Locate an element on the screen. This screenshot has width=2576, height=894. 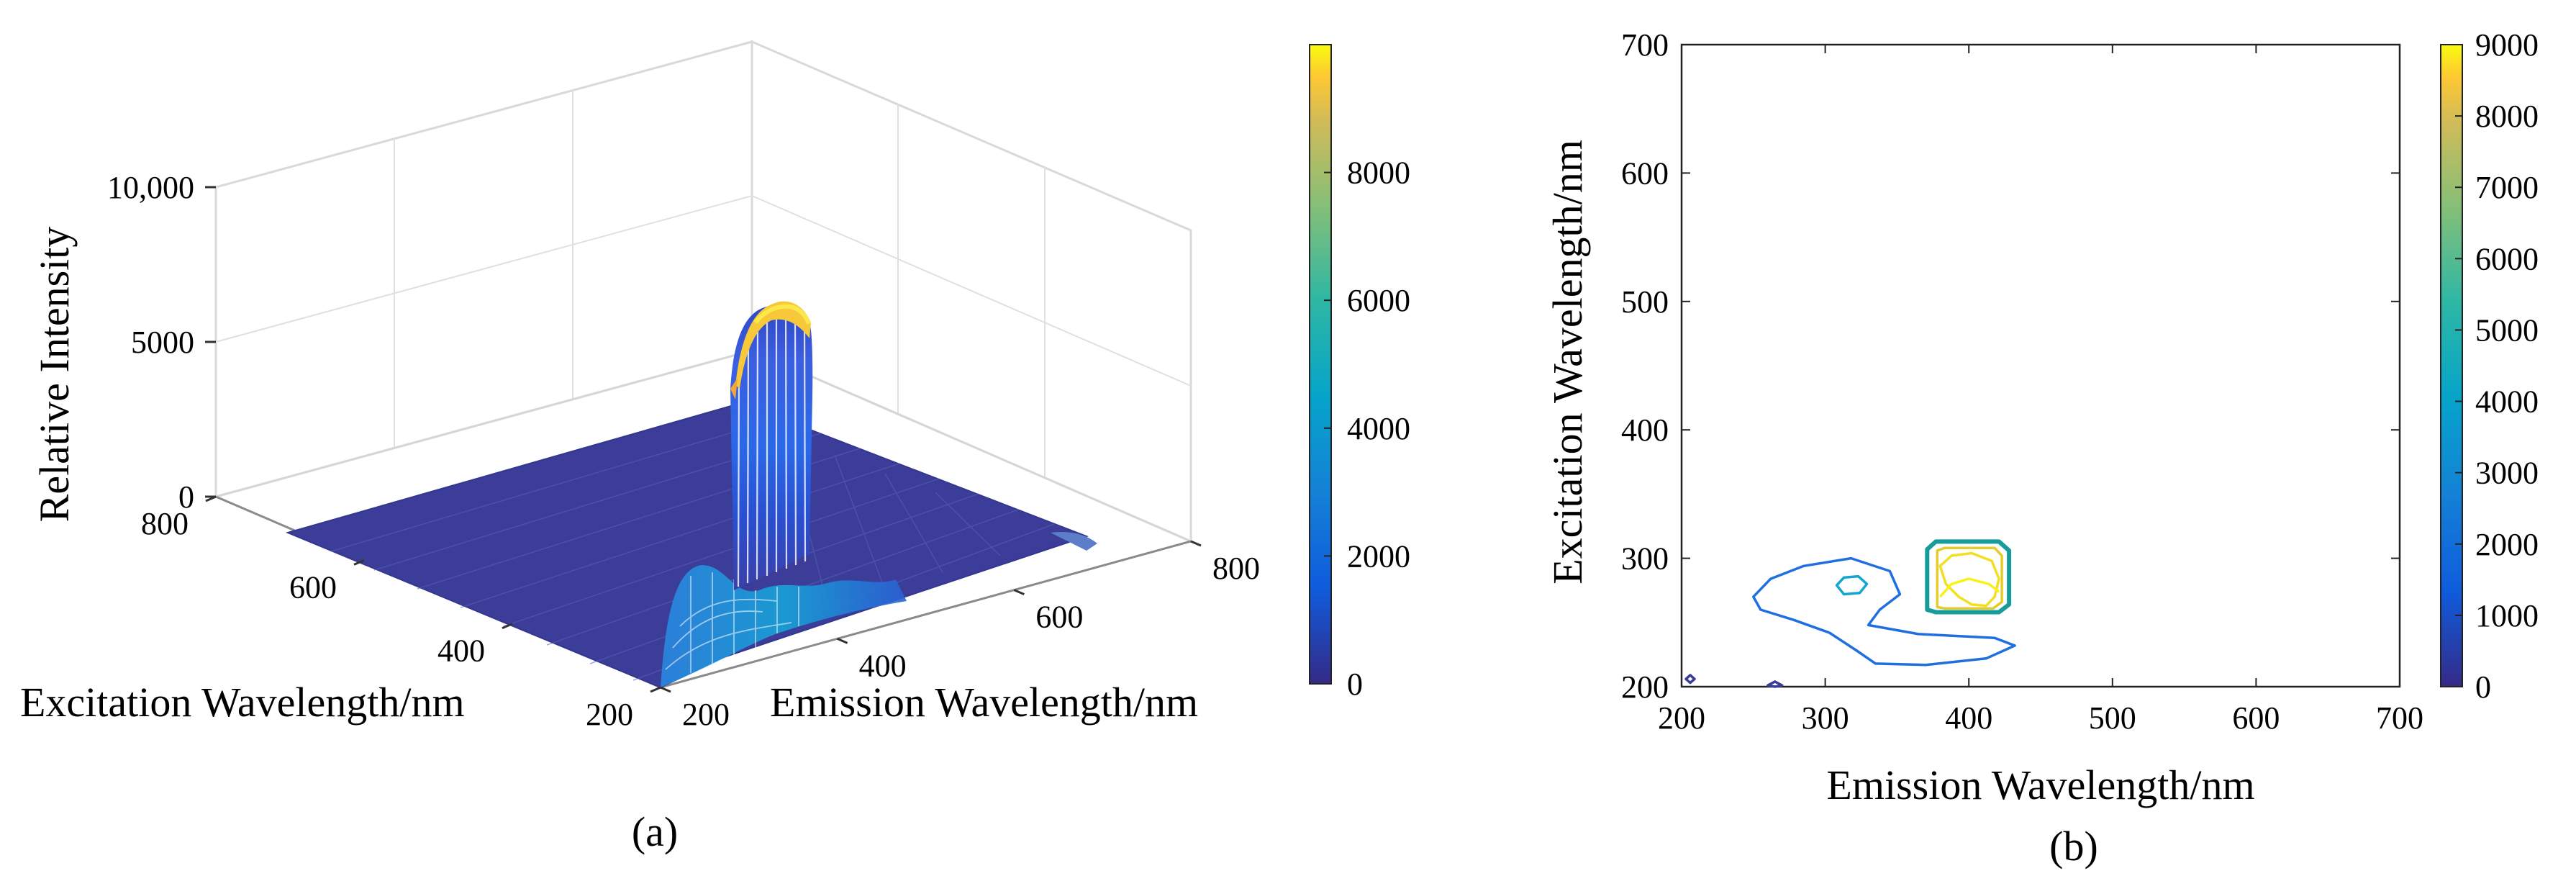
panel-b-contours is located at coordinates (1850, 613).